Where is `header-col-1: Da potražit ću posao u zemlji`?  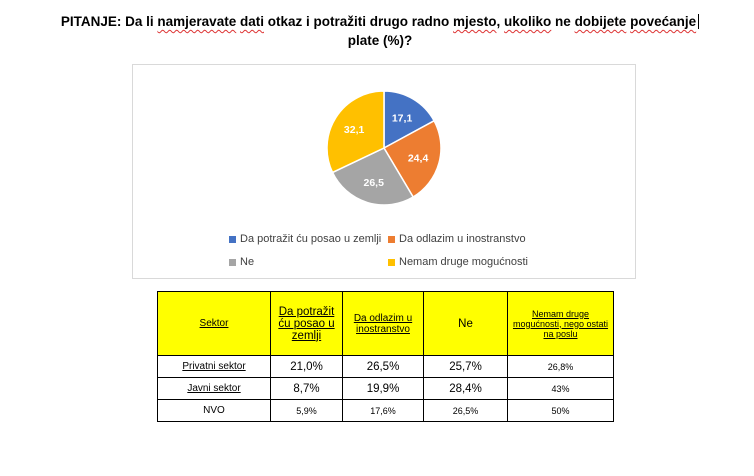
header-col-1: Da potražit ću posao u zemlji is located at coordinates (306, 323).